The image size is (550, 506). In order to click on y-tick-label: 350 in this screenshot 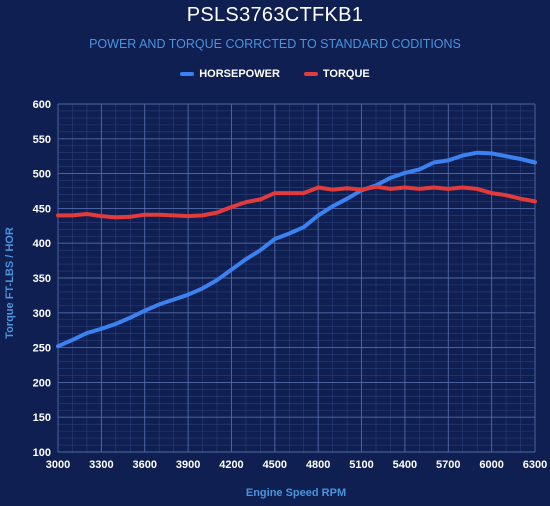, I will do `click(42, 279)`.